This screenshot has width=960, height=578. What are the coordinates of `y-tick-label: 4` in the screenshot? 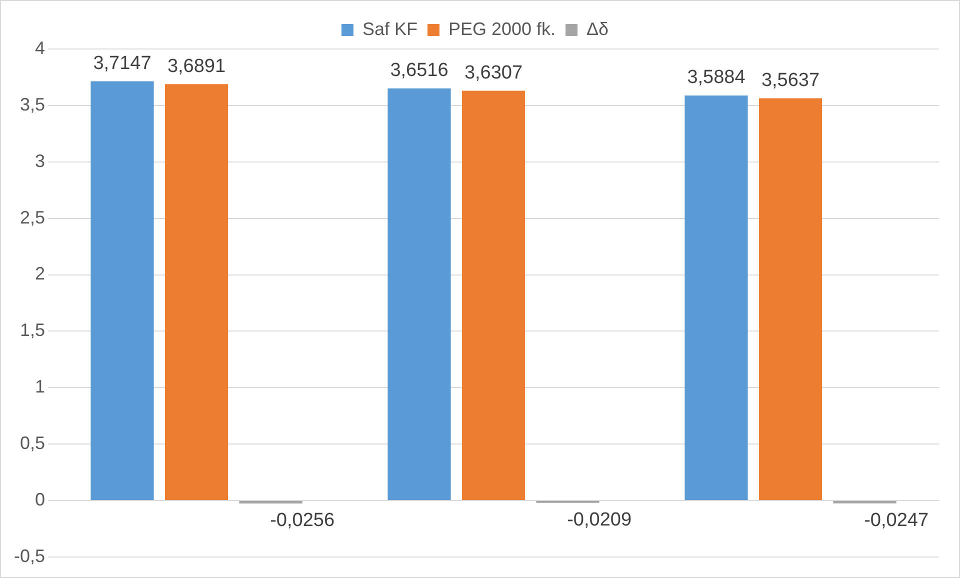 It's located at (40, 48).